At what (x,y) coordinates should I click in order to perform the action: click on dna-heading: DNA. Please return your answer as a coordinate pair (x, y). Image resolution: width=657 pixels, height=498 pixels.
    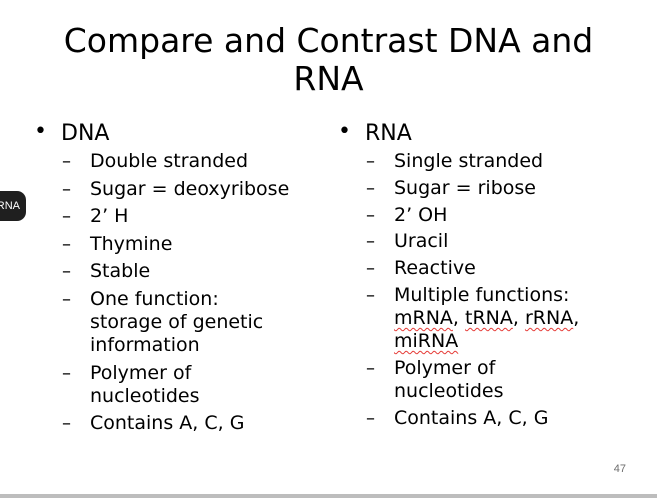
    Looking at the image, I should click on (85, 133).